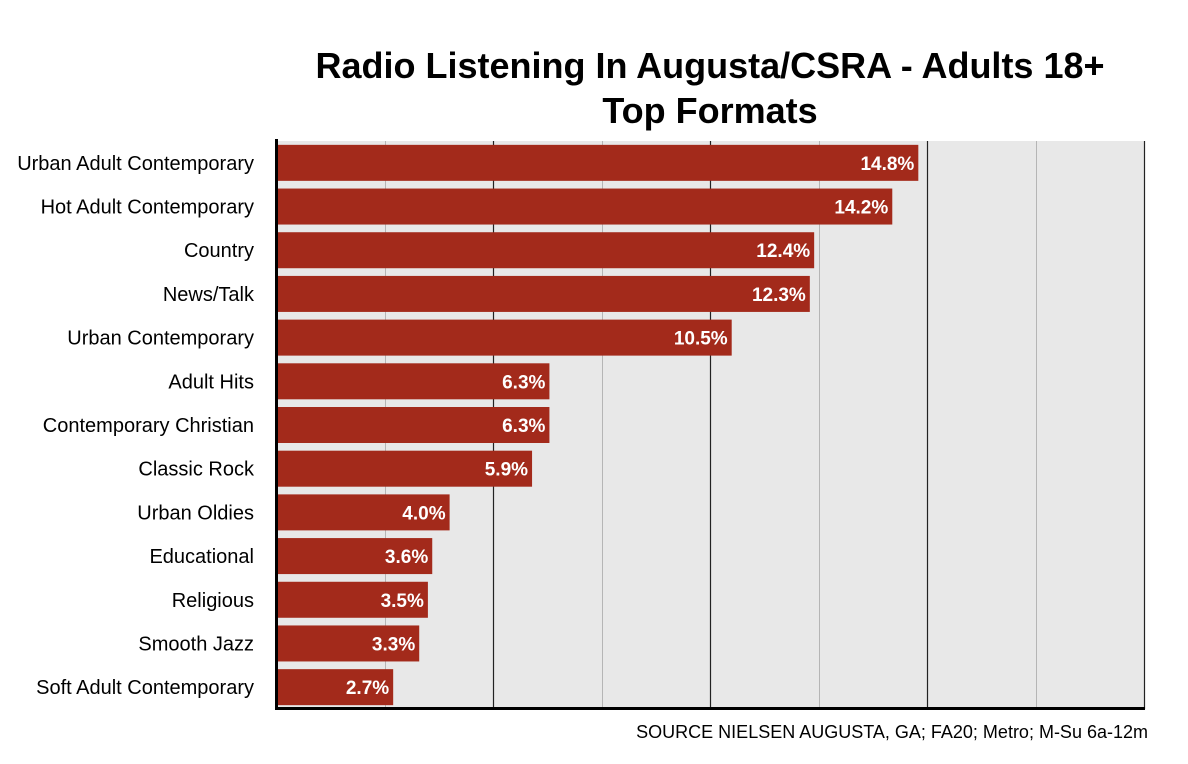 This screenshot has height=764, width=1188. Describe the element at coordinates (506, 470) in the screenshot. I see `data-label: 5.9%` at that location.